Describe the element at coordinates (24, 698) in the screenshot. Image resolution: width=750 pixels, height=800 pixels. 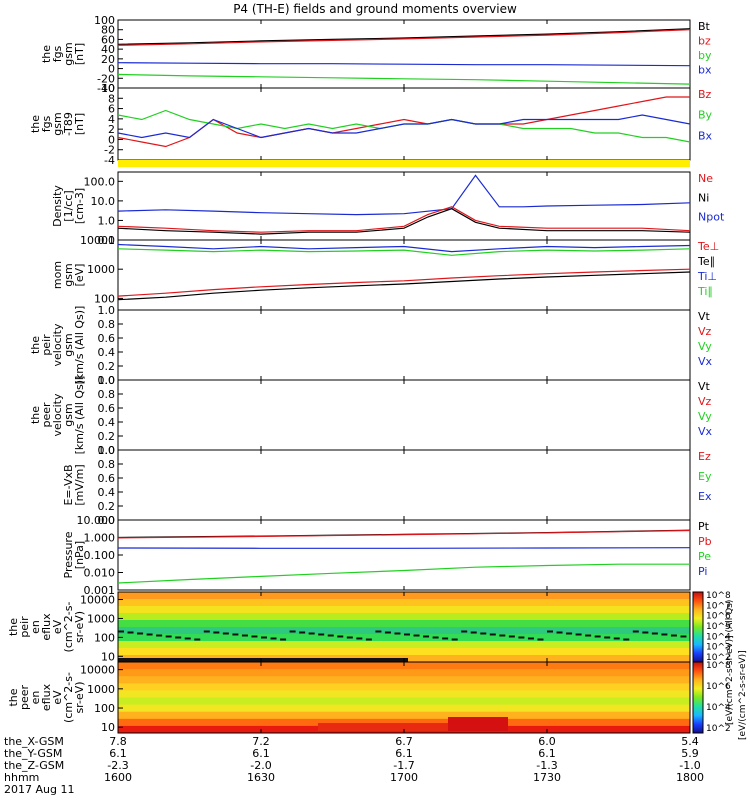
I see `y-axis-label-line: peer` at that location.